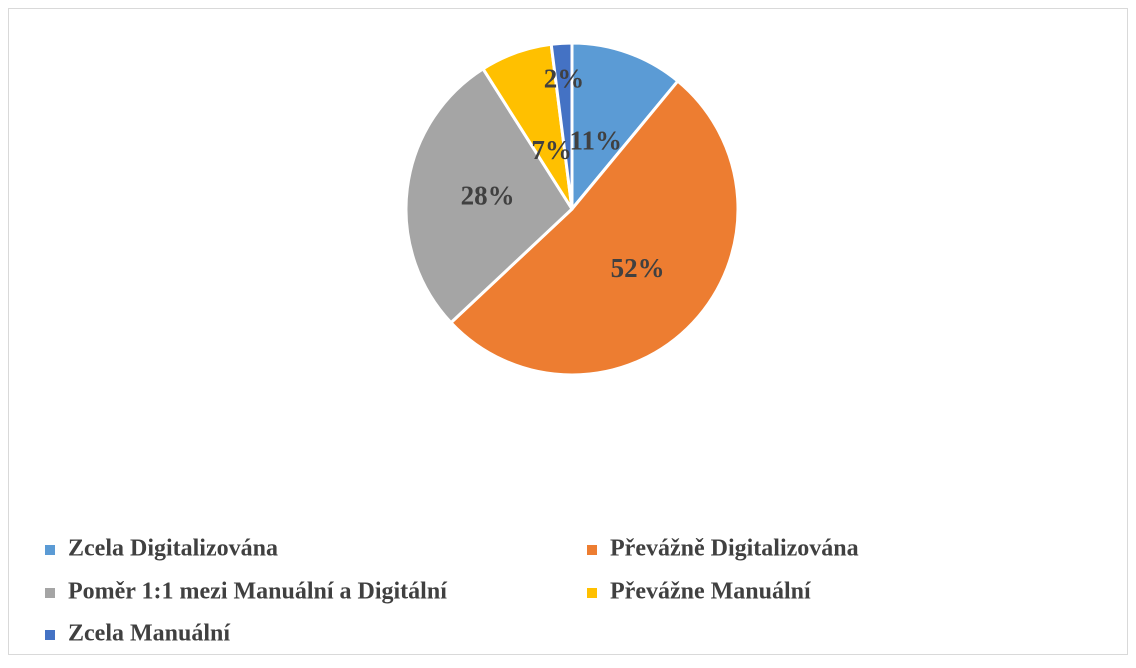 Image resolution: width=1136 pixels, height=668 pixels. Describe the element at coordinates (551, 150) in the screenshot. I see `data-label: 7%` at that location.